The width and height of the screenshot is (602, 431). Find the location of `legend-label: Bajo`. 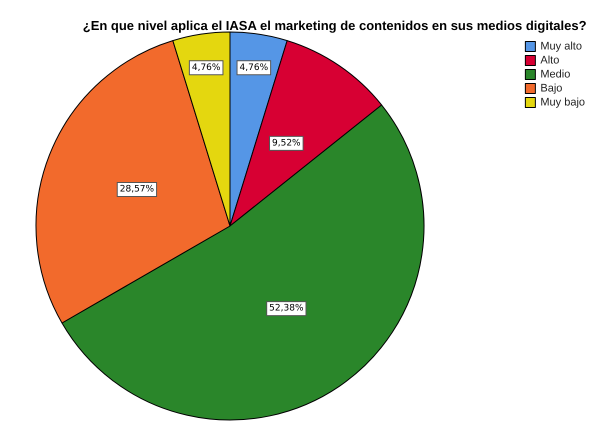

legend-label: Bajo is located at coordinates (551, 88).